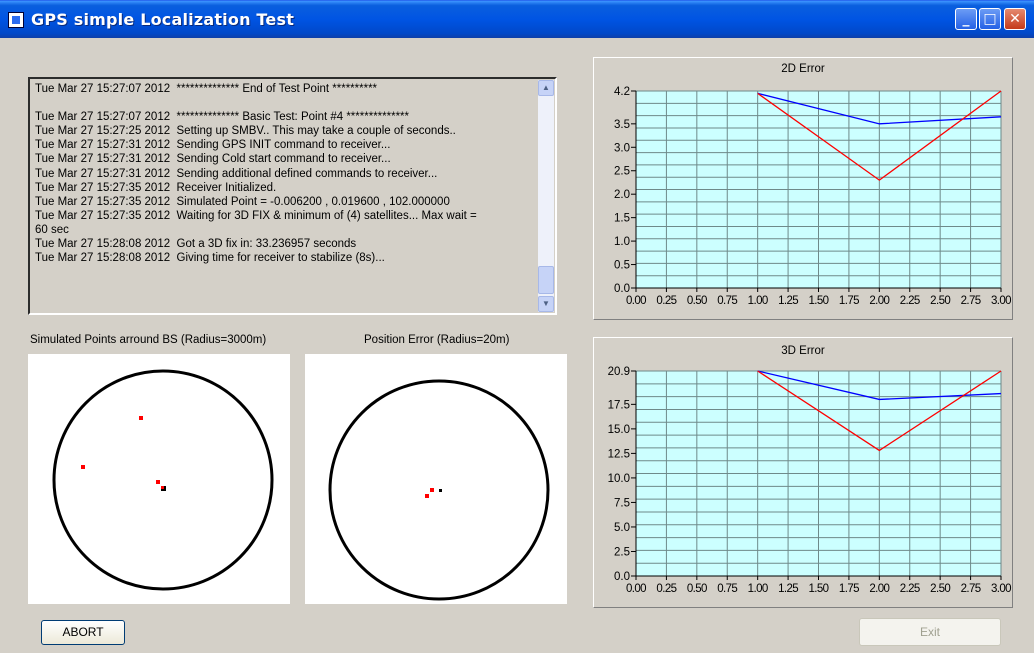 The height and width of the screenshot is (653, 1034). What do you see at coordinates (619, 454) in the screenshot?
I see `y-tick-label: 12.5` at bounding box center [619, 454].